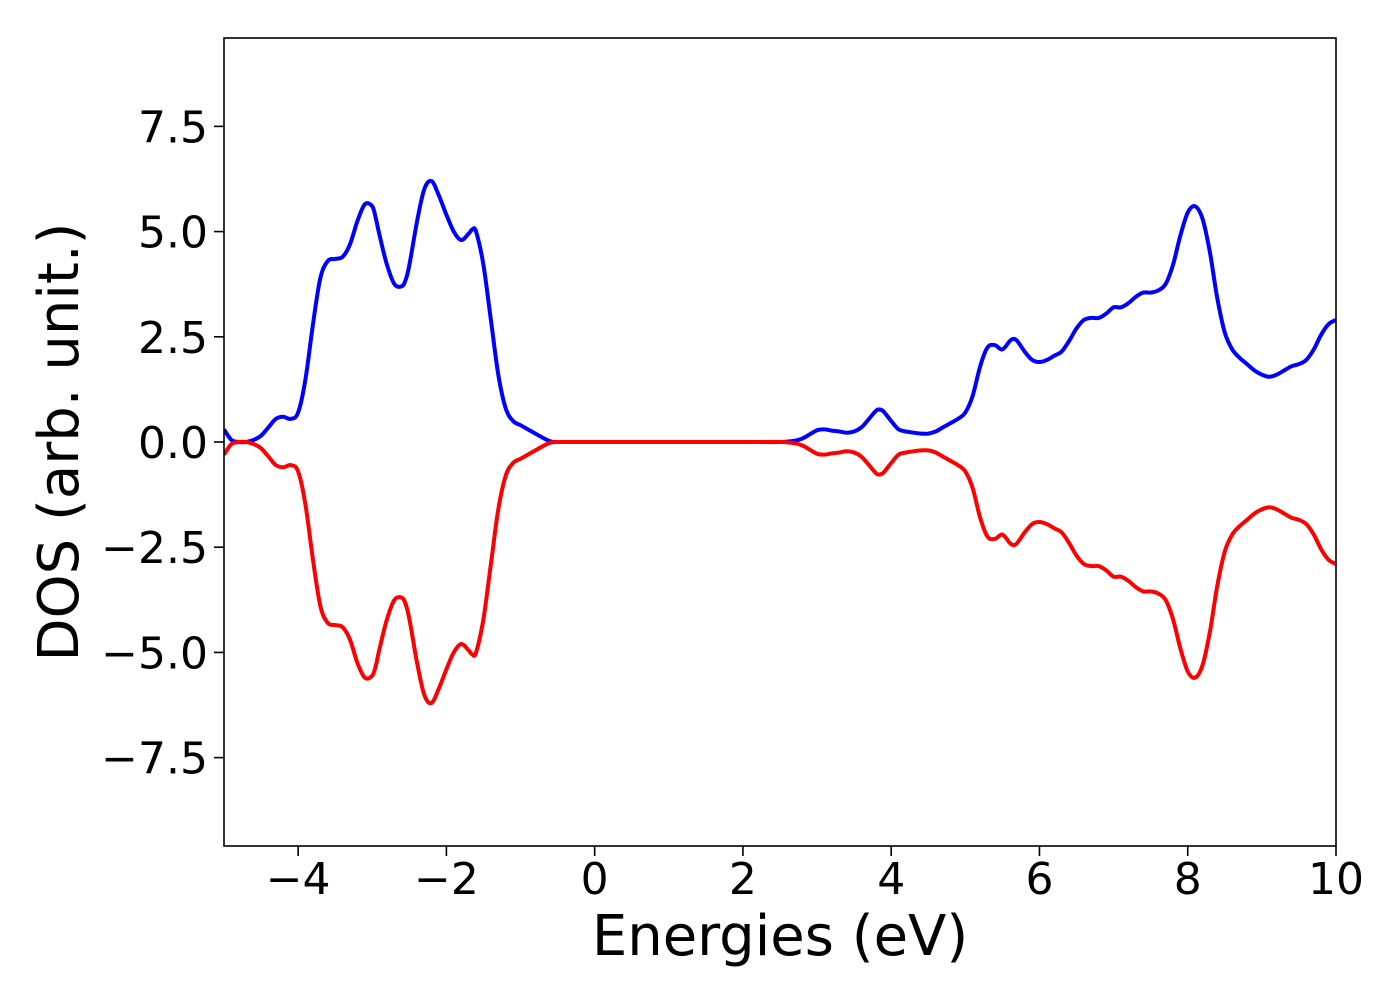 The image size is (1400, 1000). Describe the element at coordinates (1188, 879) in the screenshot. I see `x-tick-label: 8` at that location.